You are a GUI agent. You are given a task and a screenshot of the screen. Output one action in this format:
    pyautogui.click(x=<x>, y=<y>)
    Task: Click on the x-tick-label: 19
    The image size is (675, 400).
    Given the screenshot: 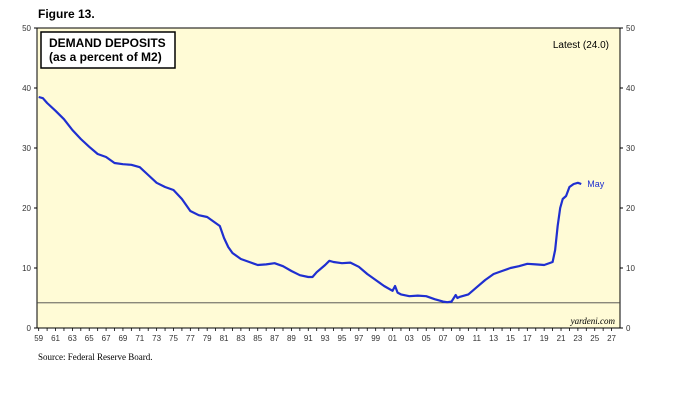 What is the action you would take?
    pyautogui.click(x=544, y=338)
    